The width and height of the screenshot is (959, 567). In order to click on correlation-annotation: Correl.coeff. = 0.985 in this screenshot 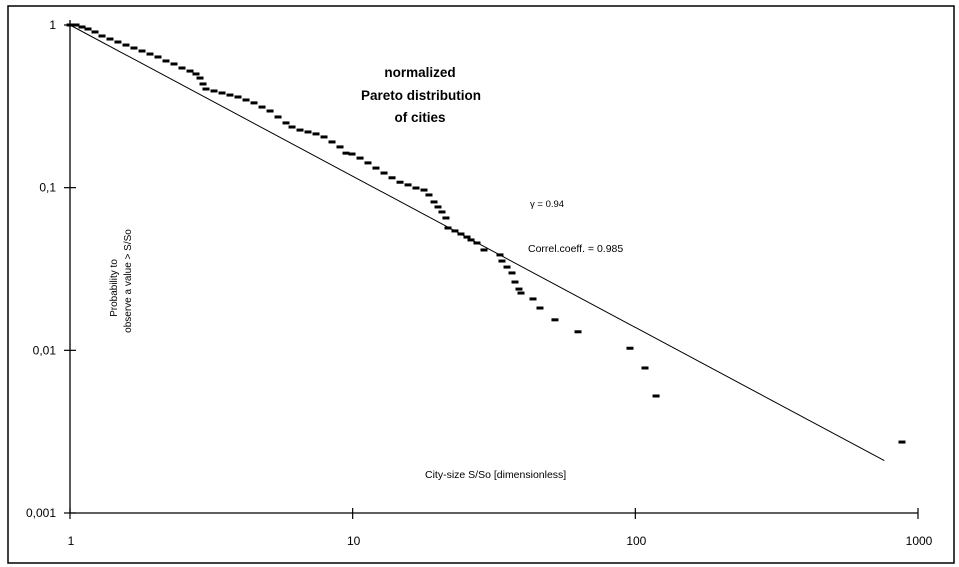, I will do `click(575, 249)`.